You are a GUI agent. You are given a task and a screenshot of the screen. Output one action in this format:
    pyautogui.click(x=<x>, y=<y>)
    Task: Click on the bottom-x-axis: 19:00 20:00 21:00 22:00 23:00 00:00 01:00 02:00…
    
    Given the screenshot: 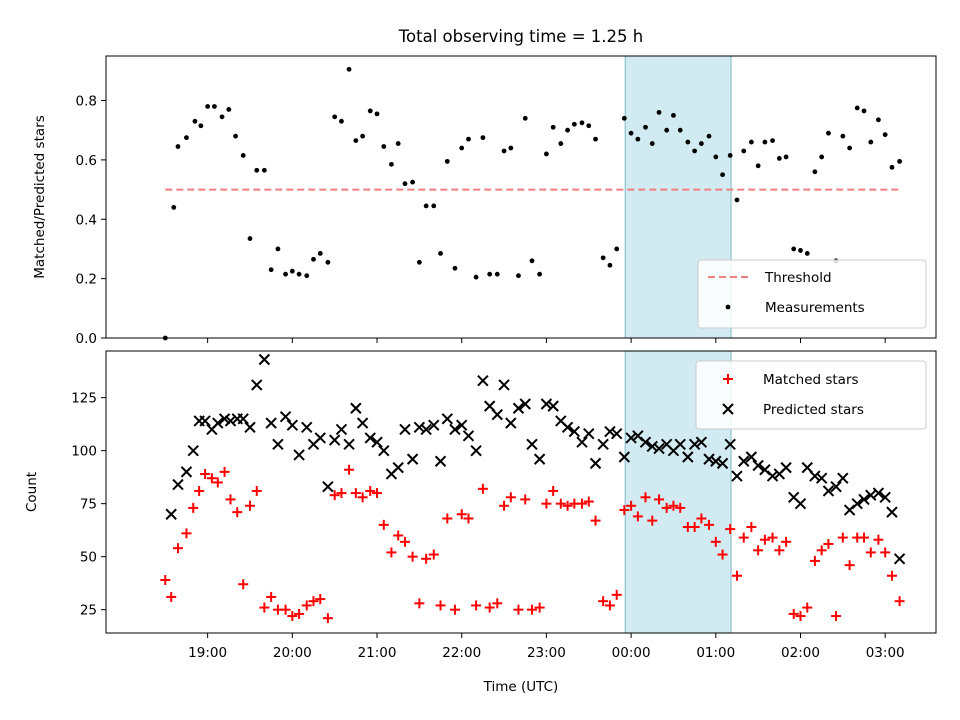 What is the action you would take?
    pyautogui.click(x=546, y=647)
    